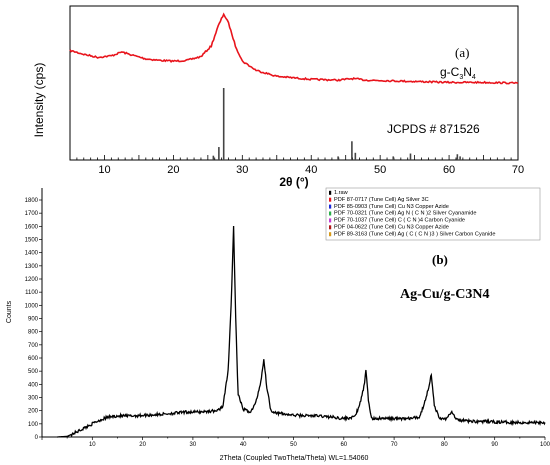 Image resolution: width=550 pixels, height=465 pixels. Describe the element at coordinates (9, 311) in the screenshot. I see `panel-b-y-axis-label: Counts` at that location.